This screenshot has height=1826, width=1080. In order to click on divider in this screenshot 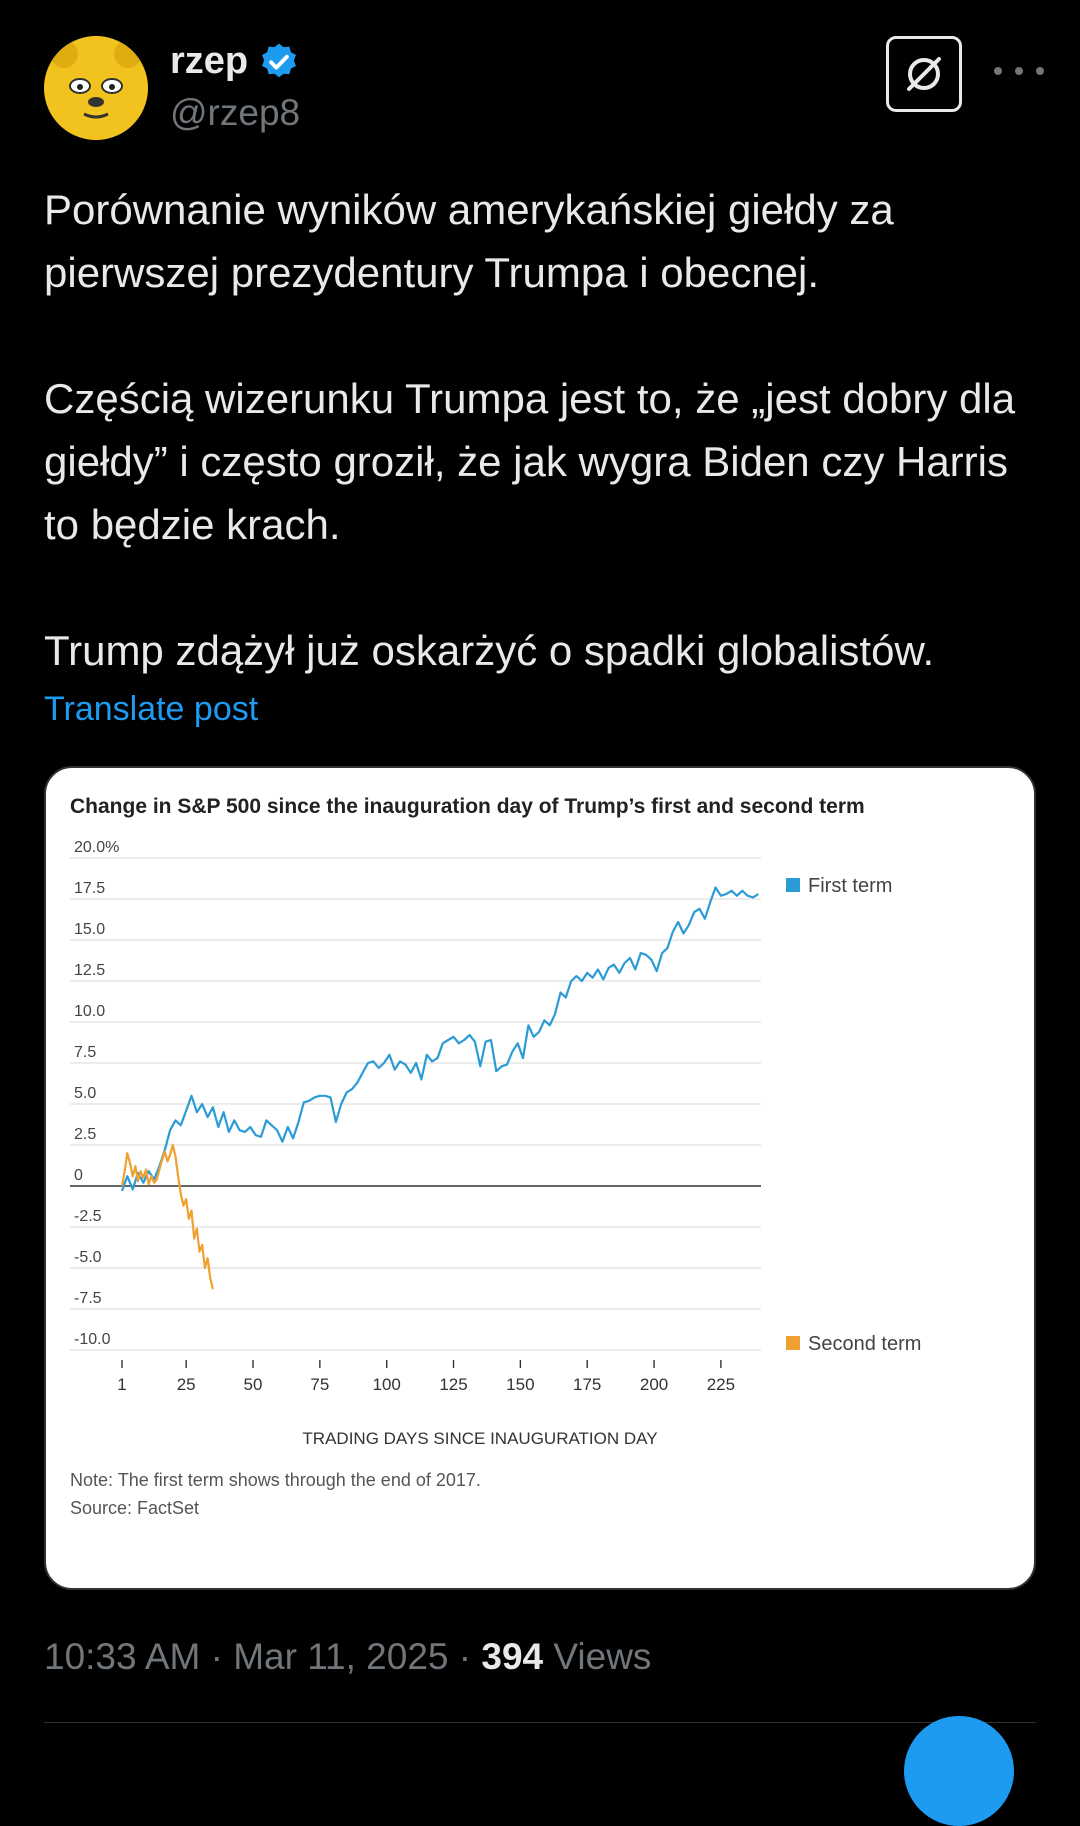, I will do `click(540, 1722)`.